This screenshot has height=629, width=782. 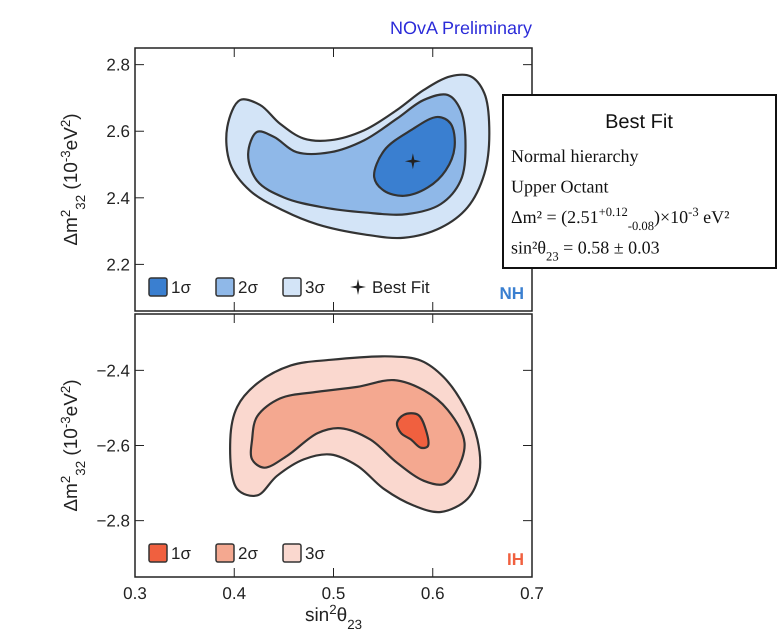 I want to click on text: Best Fit, so click(x=639, y=122).